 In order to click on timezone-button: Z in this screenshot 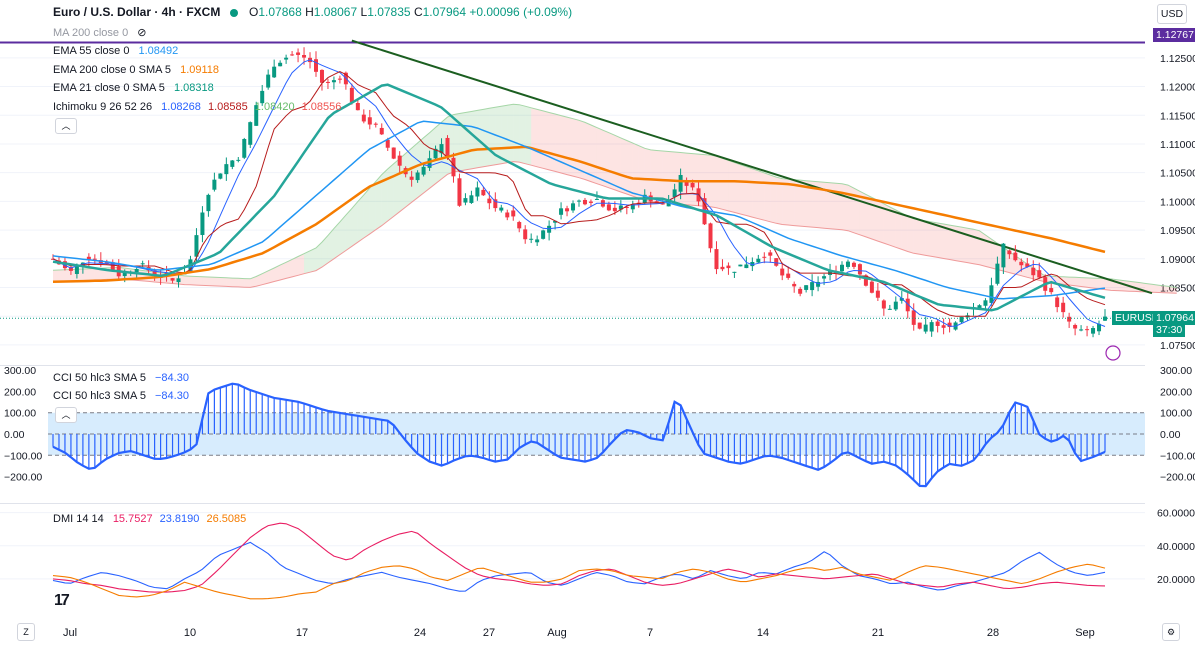, I will do `click(26, 632)`.